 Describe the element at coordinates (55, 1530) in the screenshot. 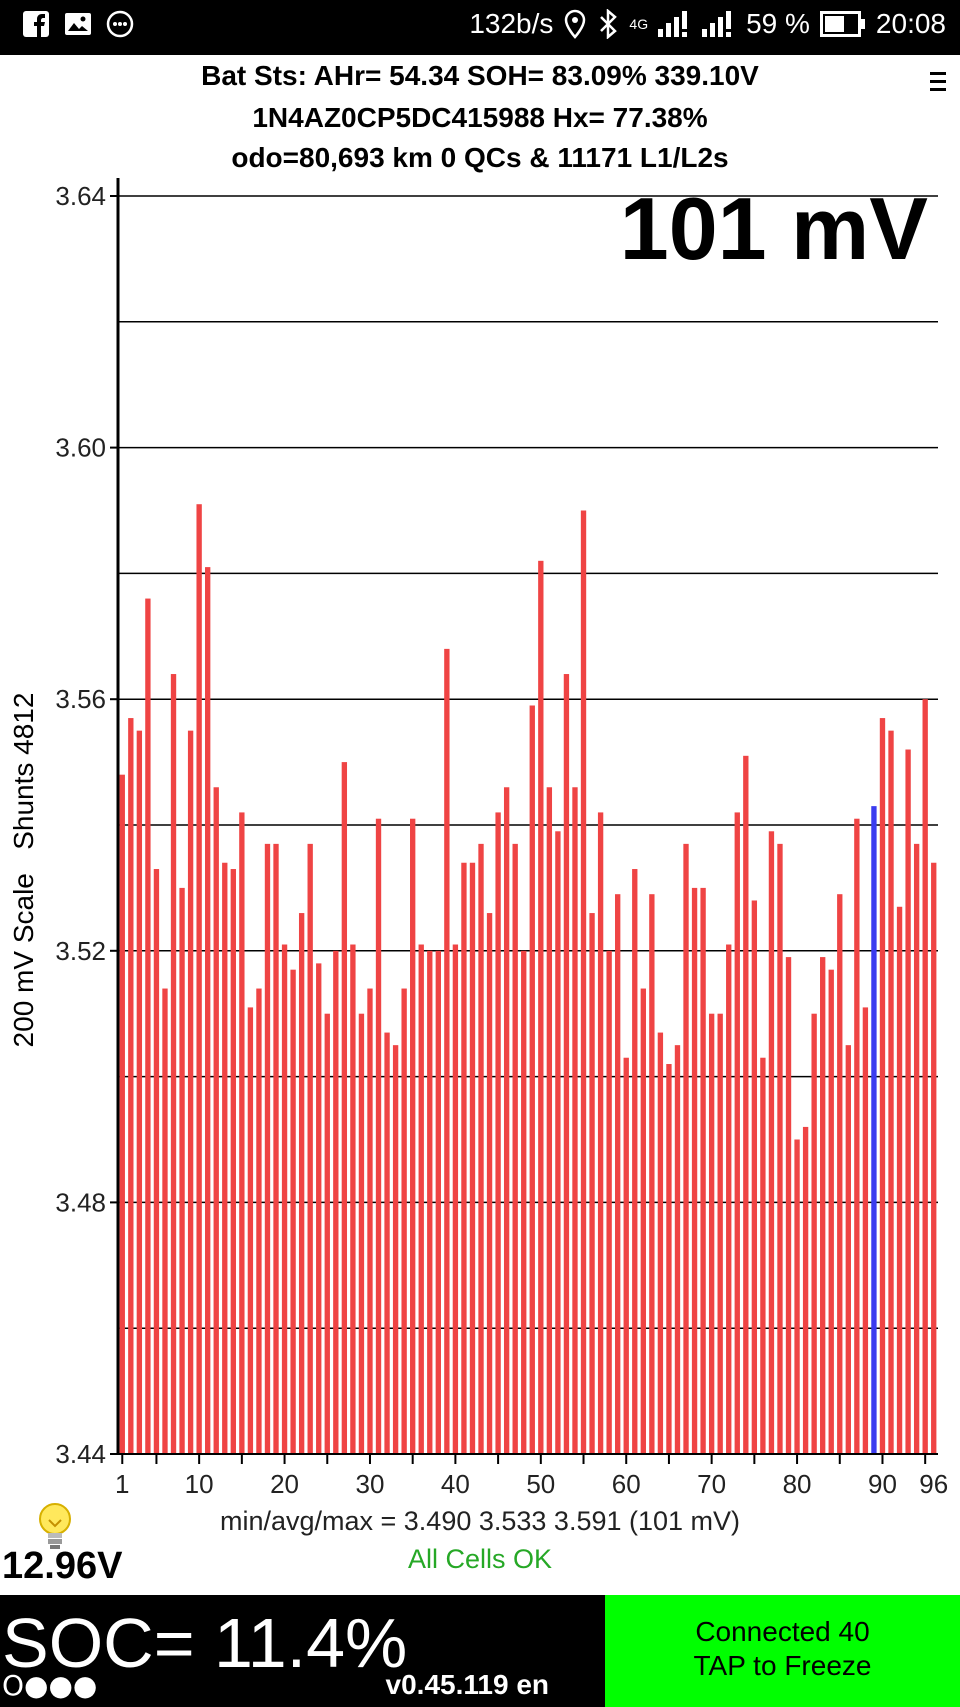

I see `lightbulb-icon` at that location.